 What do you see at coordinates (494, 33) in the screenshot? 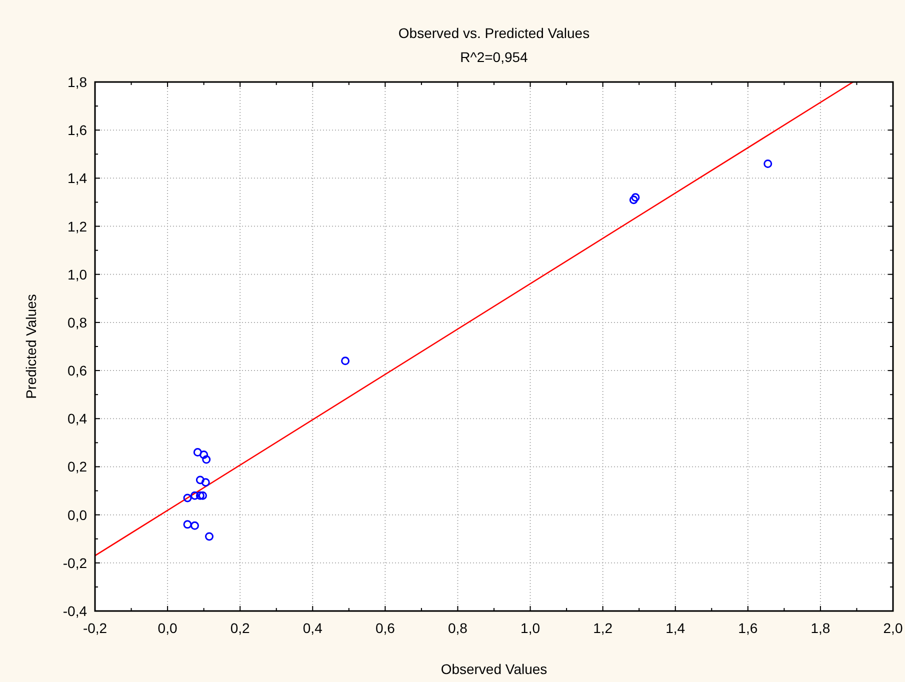
I see `chart-title: Observed vs. Predicted Values` at bounding box center [494, 33].